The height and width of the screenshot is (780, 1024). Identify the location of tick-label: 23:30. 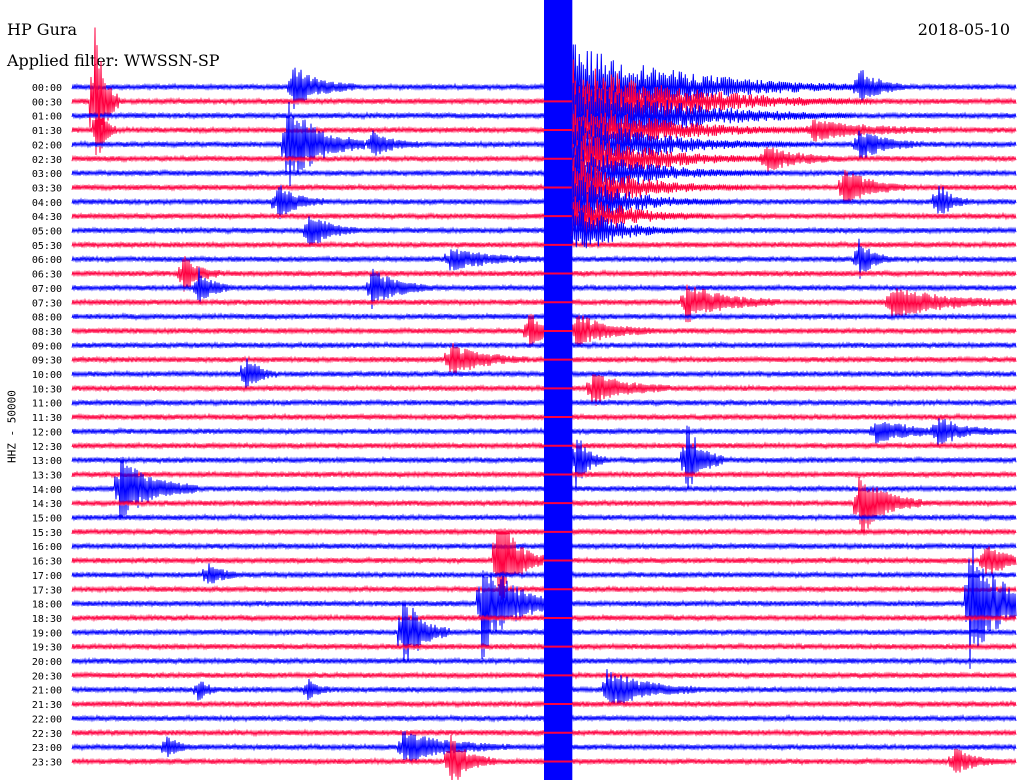
(47, 762).